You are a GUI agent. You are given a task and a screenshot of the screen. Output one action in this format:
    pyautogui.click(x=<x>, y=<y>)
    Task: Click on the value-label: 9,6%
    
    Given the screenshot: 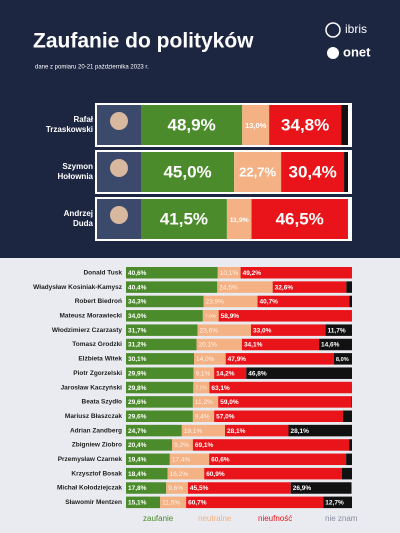 What is the action you would take?
    pyautogui.click(x=175, y=488)
    